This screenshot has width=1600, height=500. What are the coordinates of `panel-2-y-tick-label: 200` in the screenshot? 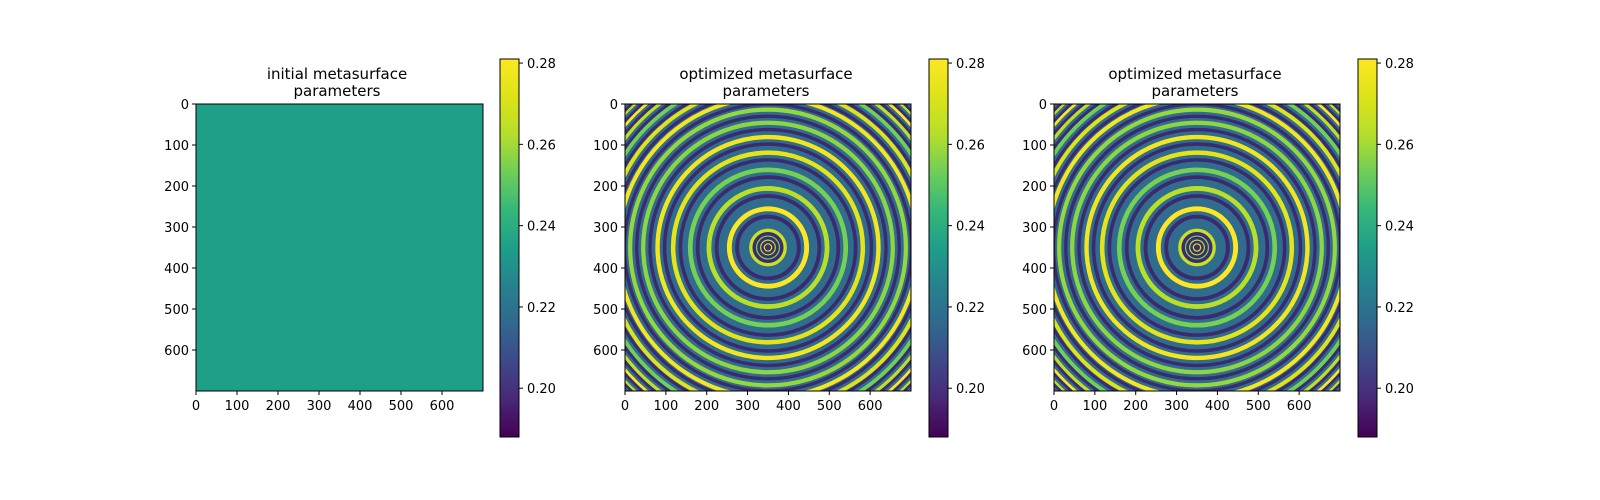 It's located at (605, 187).